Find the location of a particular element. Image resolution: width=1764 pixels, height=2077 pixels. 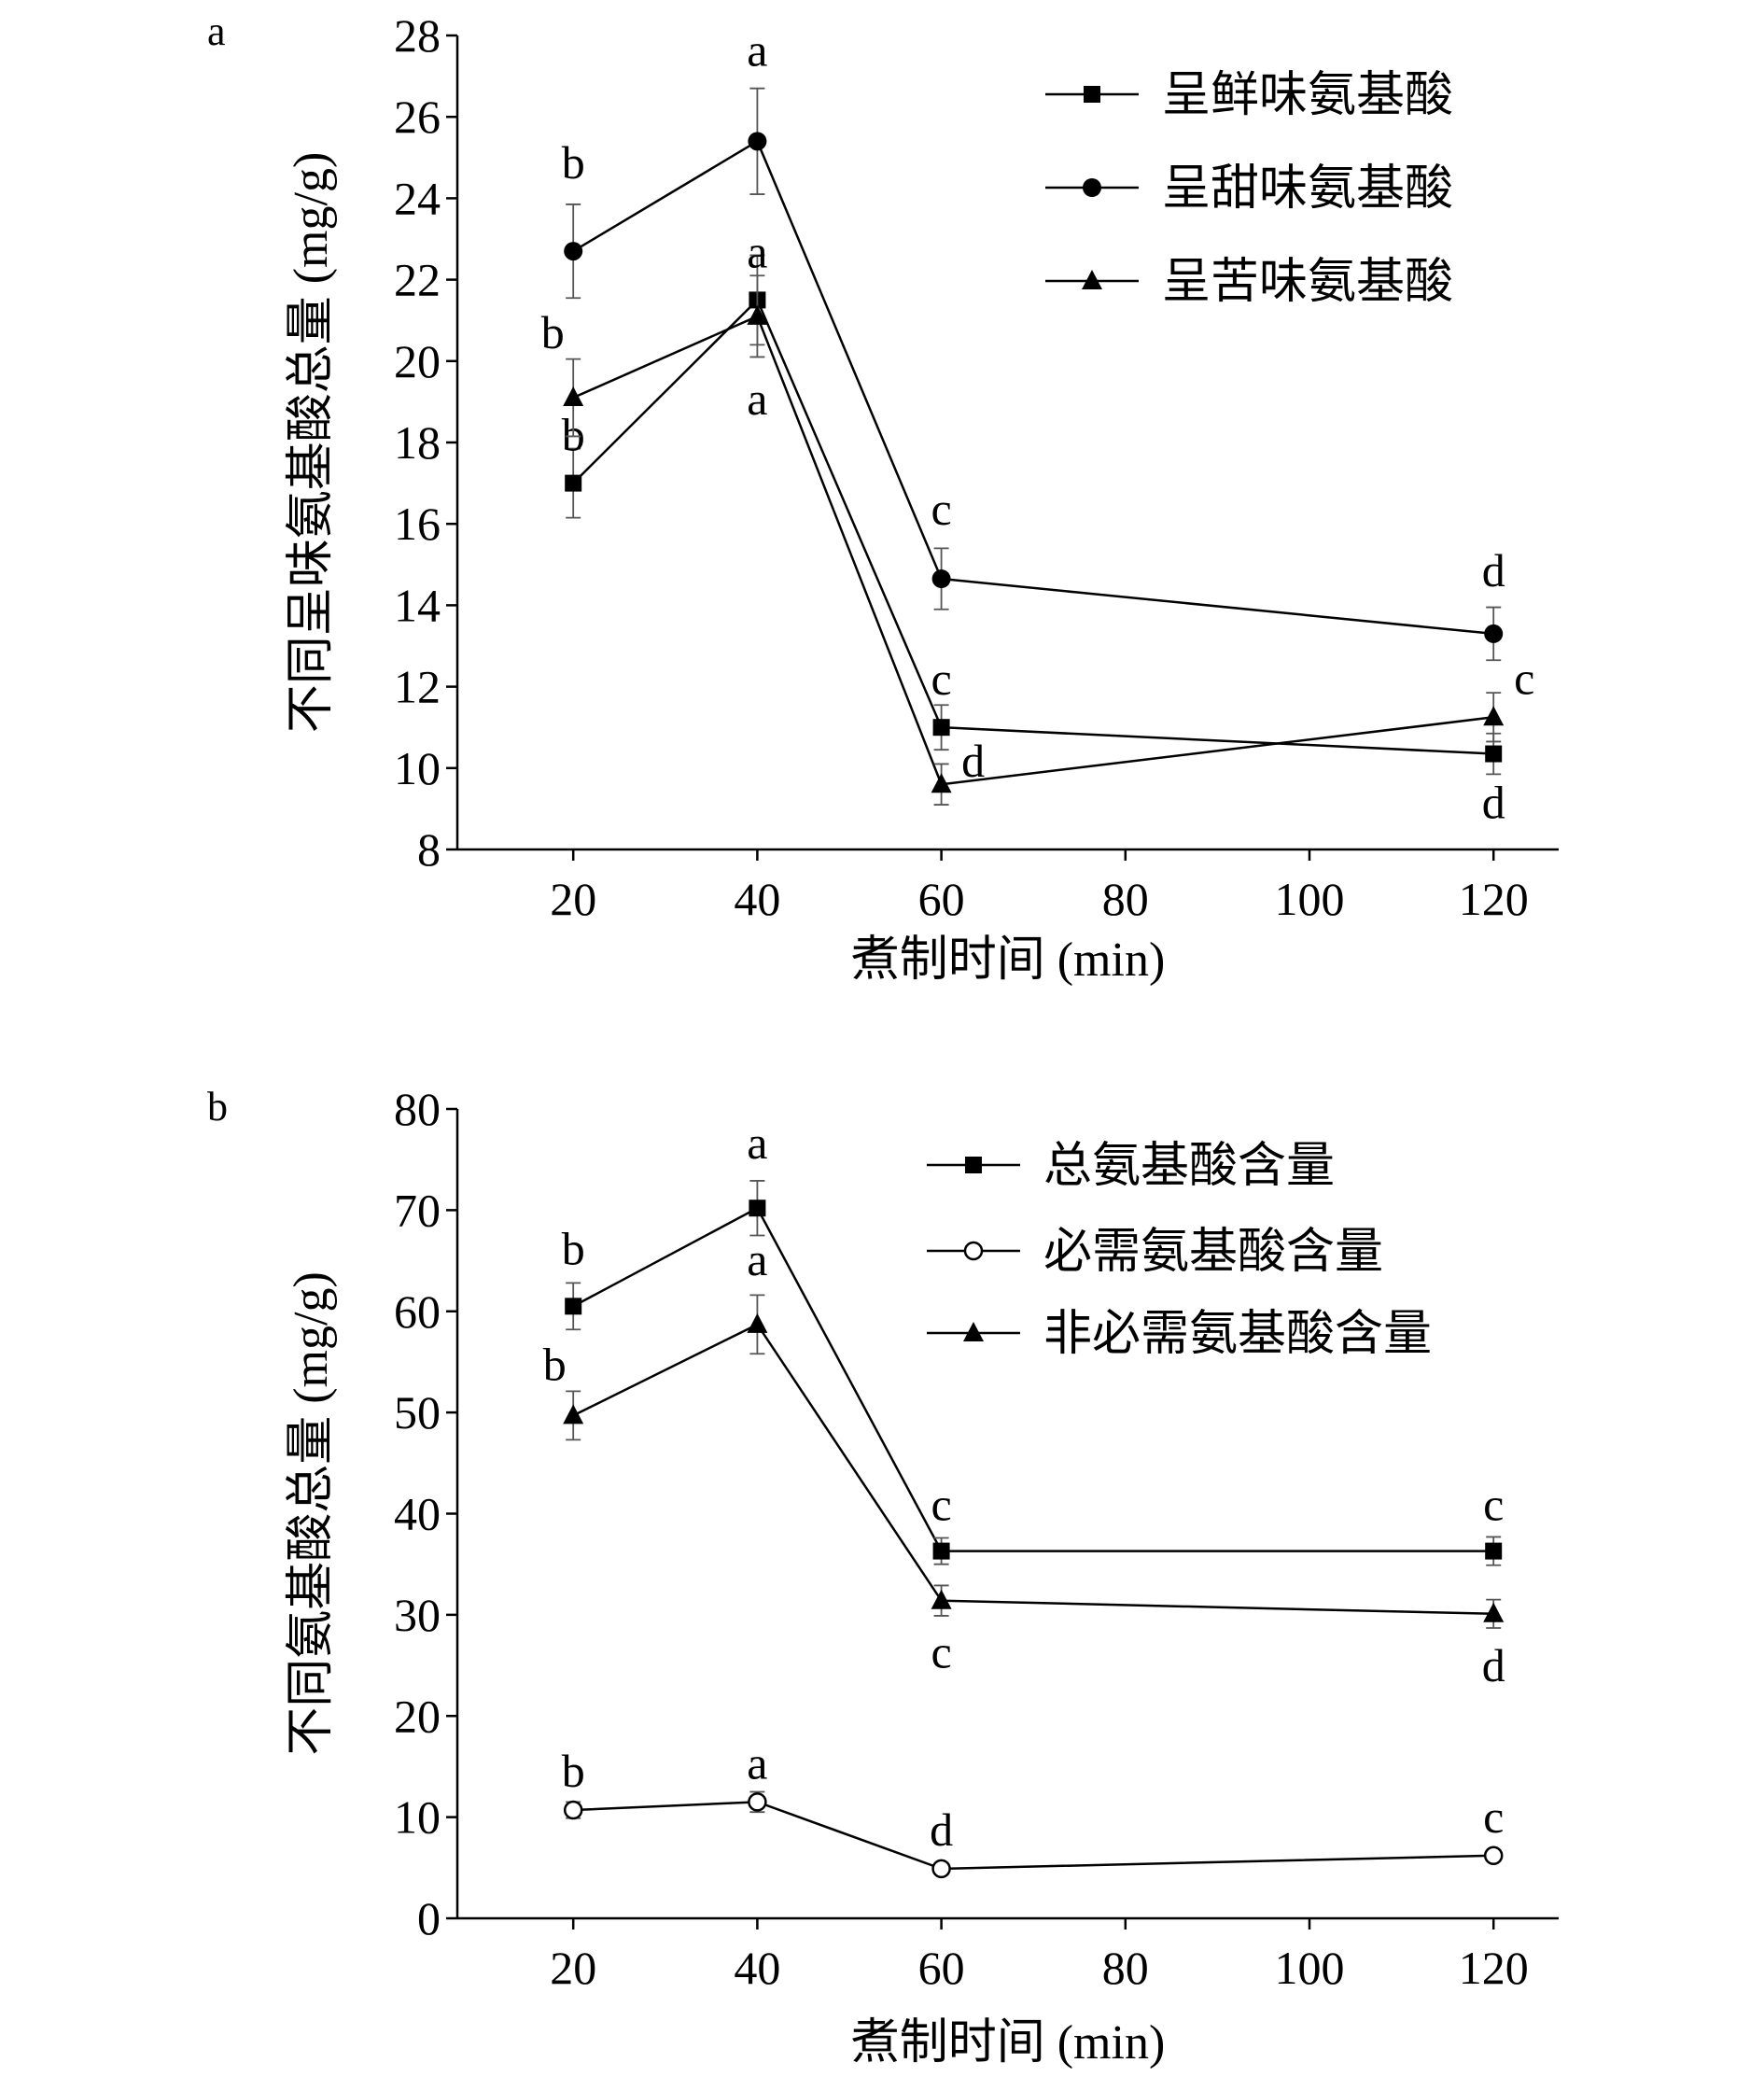

legend-label: 总氨基酸含量 is located at coordinates (1189, 1166).